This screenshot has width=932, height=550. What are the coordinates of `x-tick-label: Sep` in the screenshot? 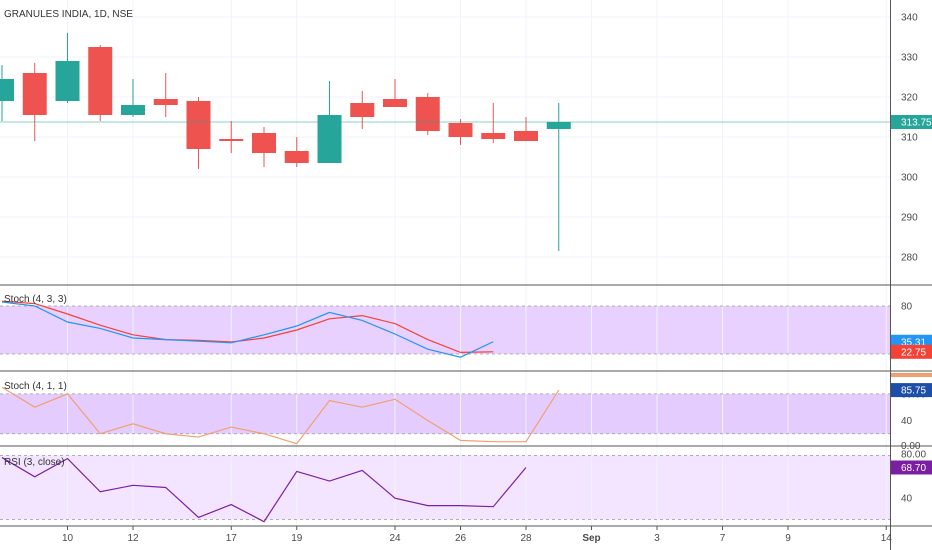 It's located at (591, 538).